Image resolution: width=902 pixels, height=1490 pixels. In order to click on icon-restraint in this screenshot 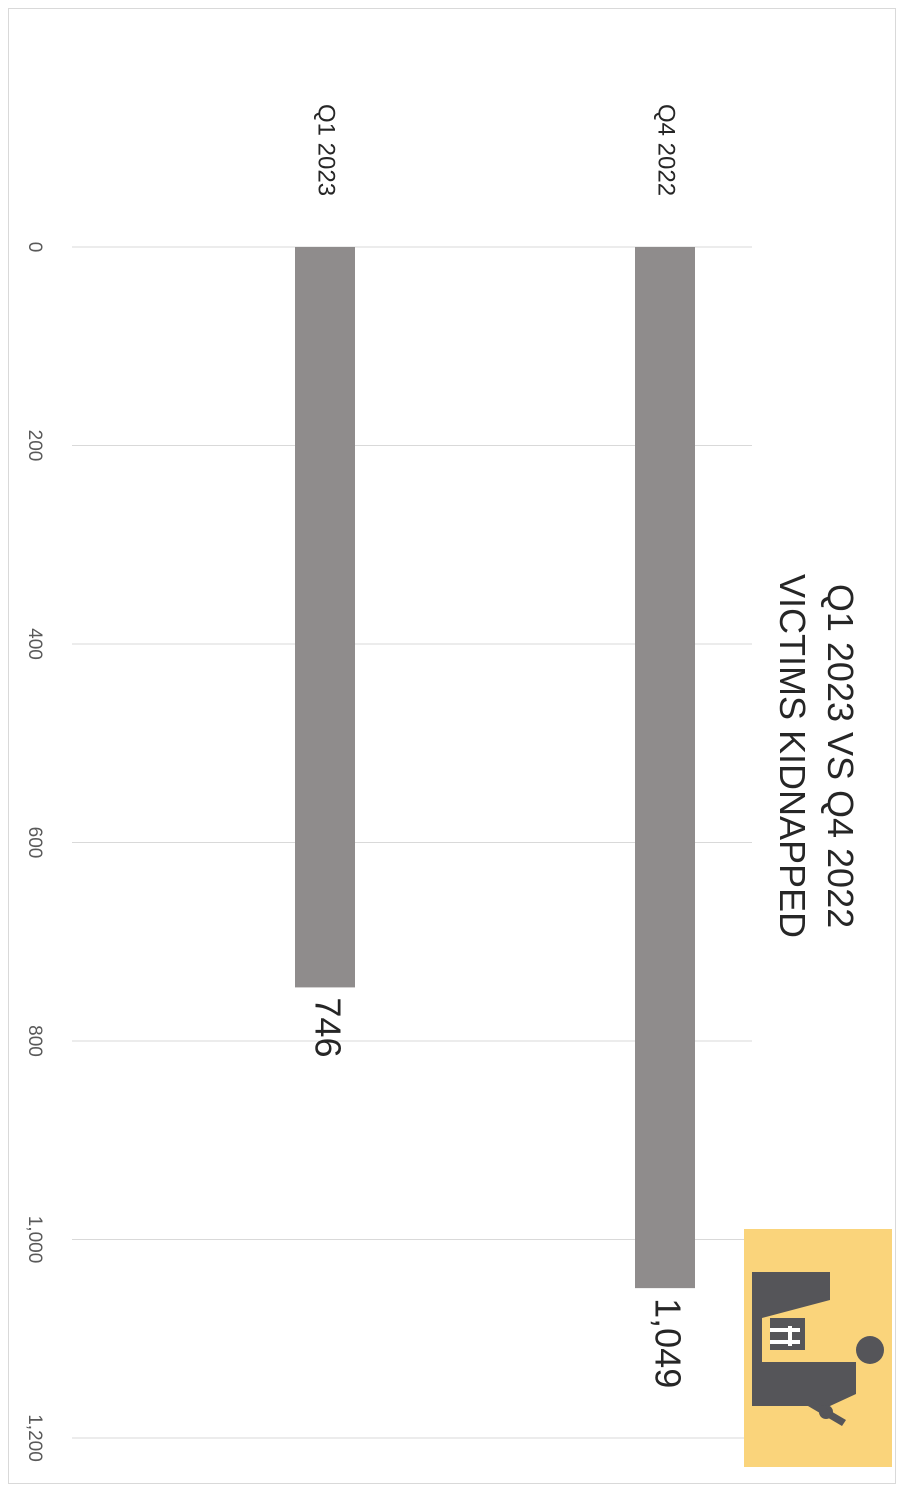, I will do `click(785, 1336)`.